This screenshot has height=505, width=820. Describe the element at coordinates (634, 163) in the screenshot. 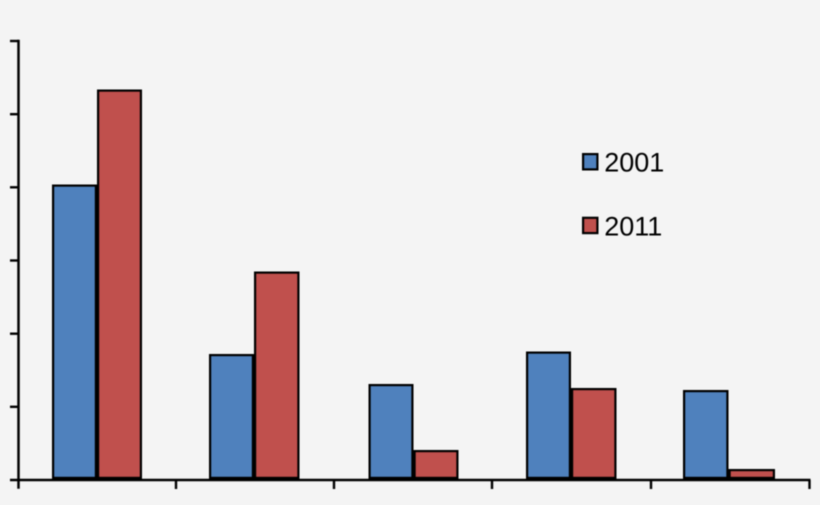

I see `svg-text: 2001` at that location.